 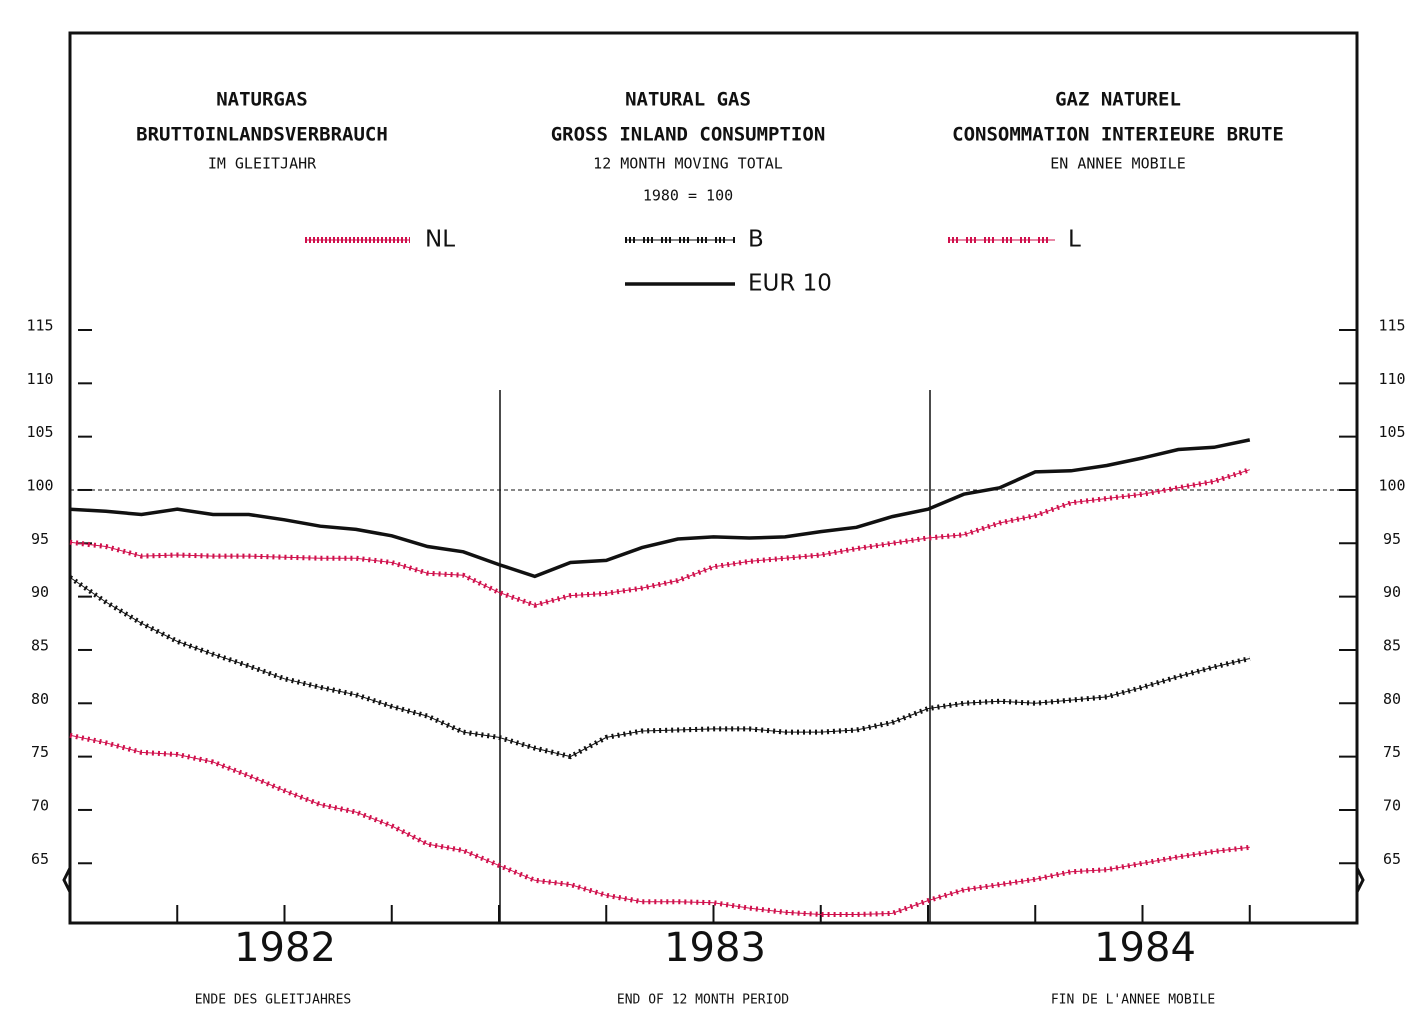 What do you see at coordinates (440, 240) in the screenshot?
I see `legend-label: NL` at bounding box center [440, 240].